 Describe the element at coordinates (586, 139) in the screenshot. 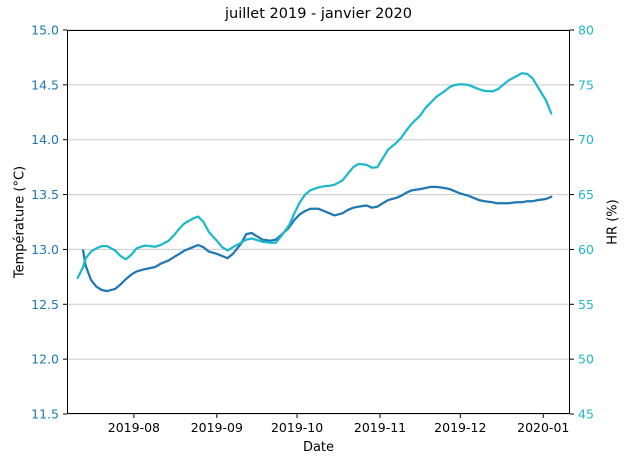

I see `y-right-tick-label: 70` at that location.